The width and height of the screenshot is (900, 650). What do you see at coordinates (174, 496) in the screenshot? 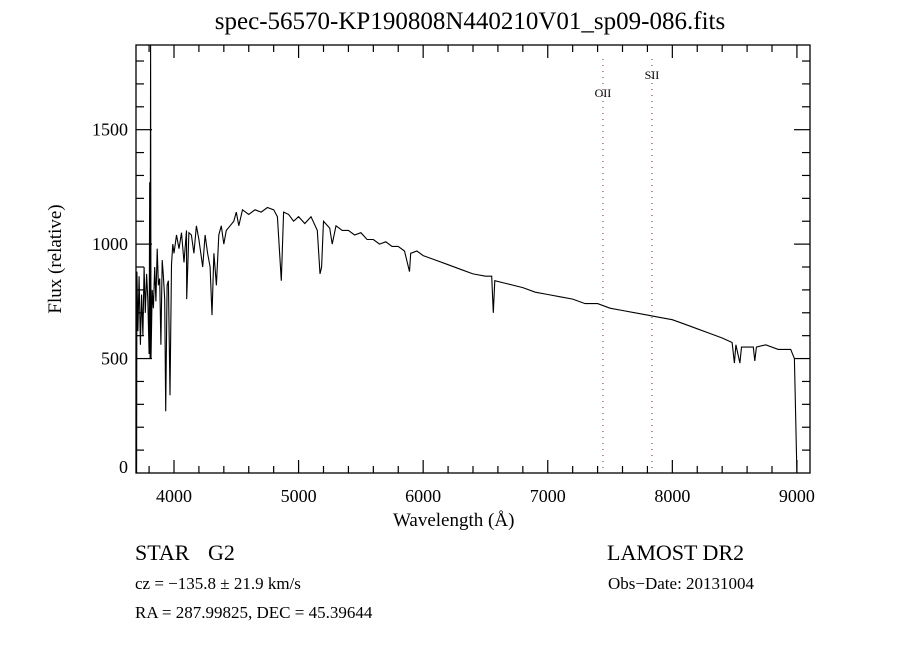
I see `x-tick-label: 4000` at bounding box center [174, 496].